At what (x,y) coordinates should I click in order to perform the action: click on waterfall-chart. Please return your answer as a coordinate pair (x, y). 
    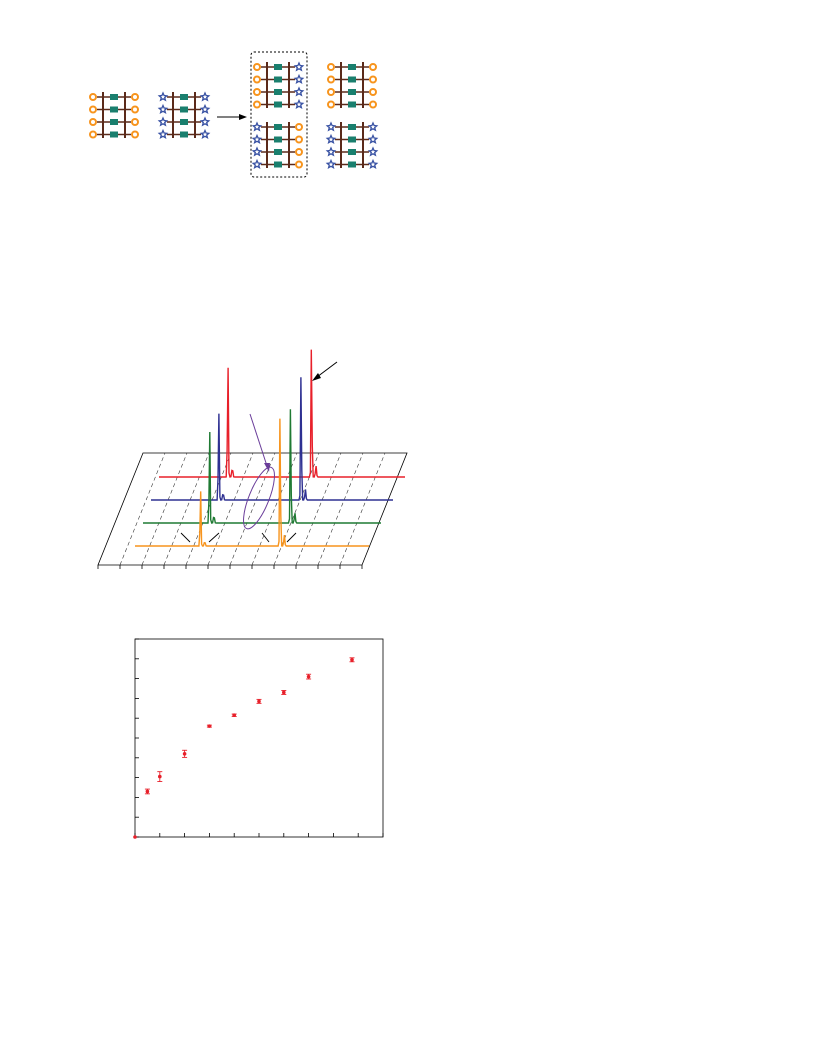
    Looking at the image, I should click on (252, 459).